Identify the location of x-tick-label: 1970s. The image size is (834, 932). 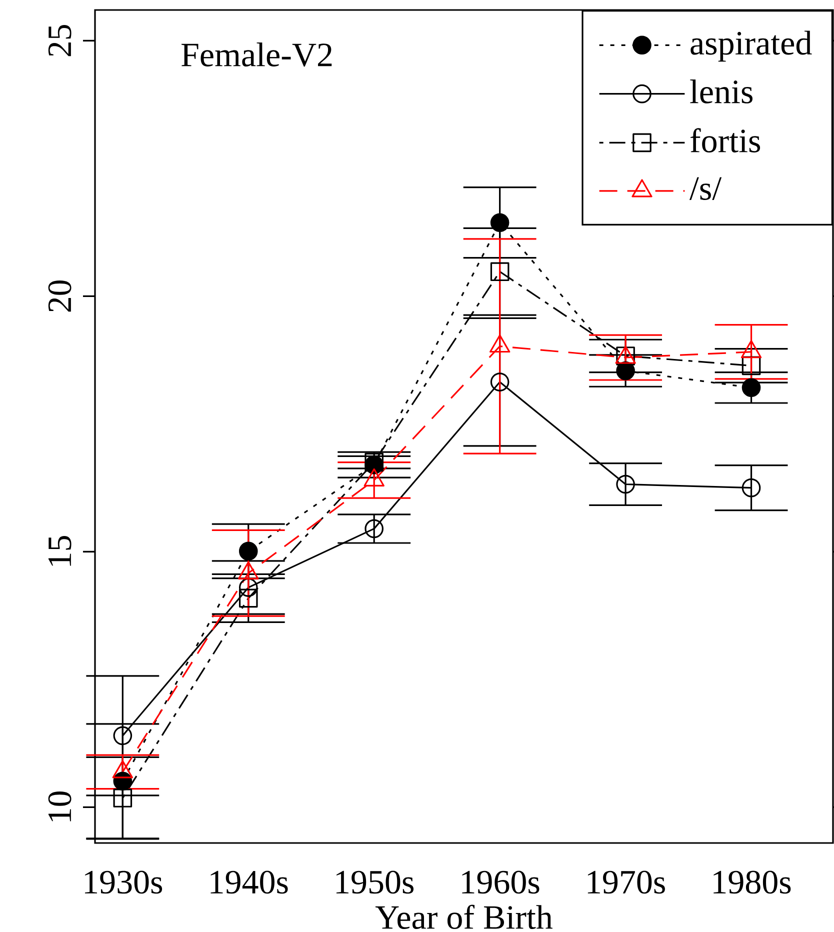
(626, 882).